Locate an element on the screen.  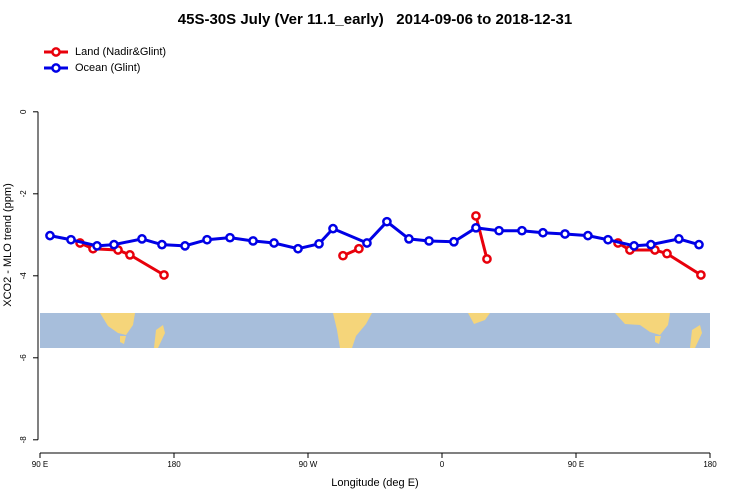
legend-label: Land (Nadir&Glint) is located at coordinates (120, 52).